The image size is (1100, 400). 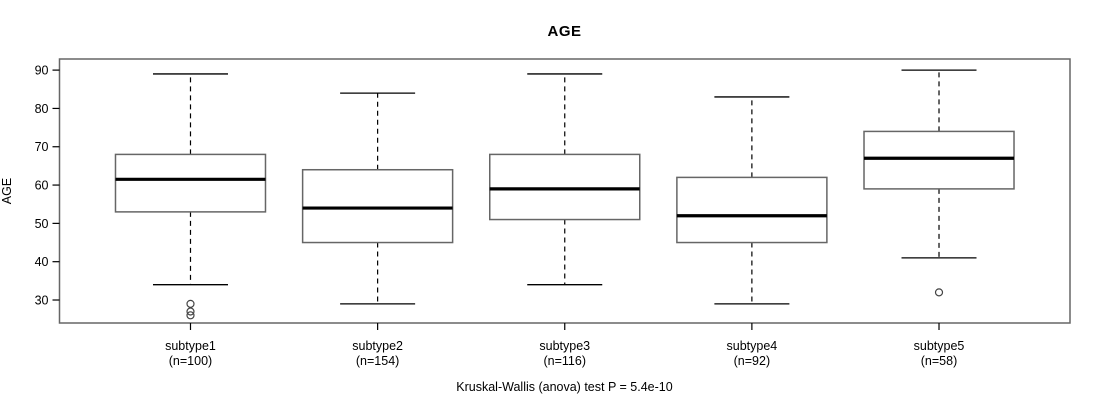 I want to click on x-tick-label-n: (n=92), so click(x=752, y=361).